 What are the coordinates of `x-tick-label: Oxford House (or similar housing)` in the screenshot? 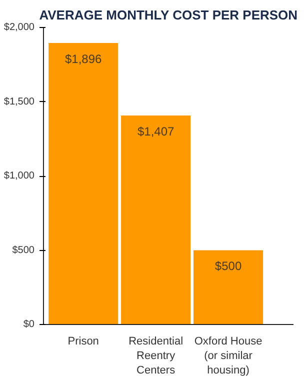 It's located at (228, 356).